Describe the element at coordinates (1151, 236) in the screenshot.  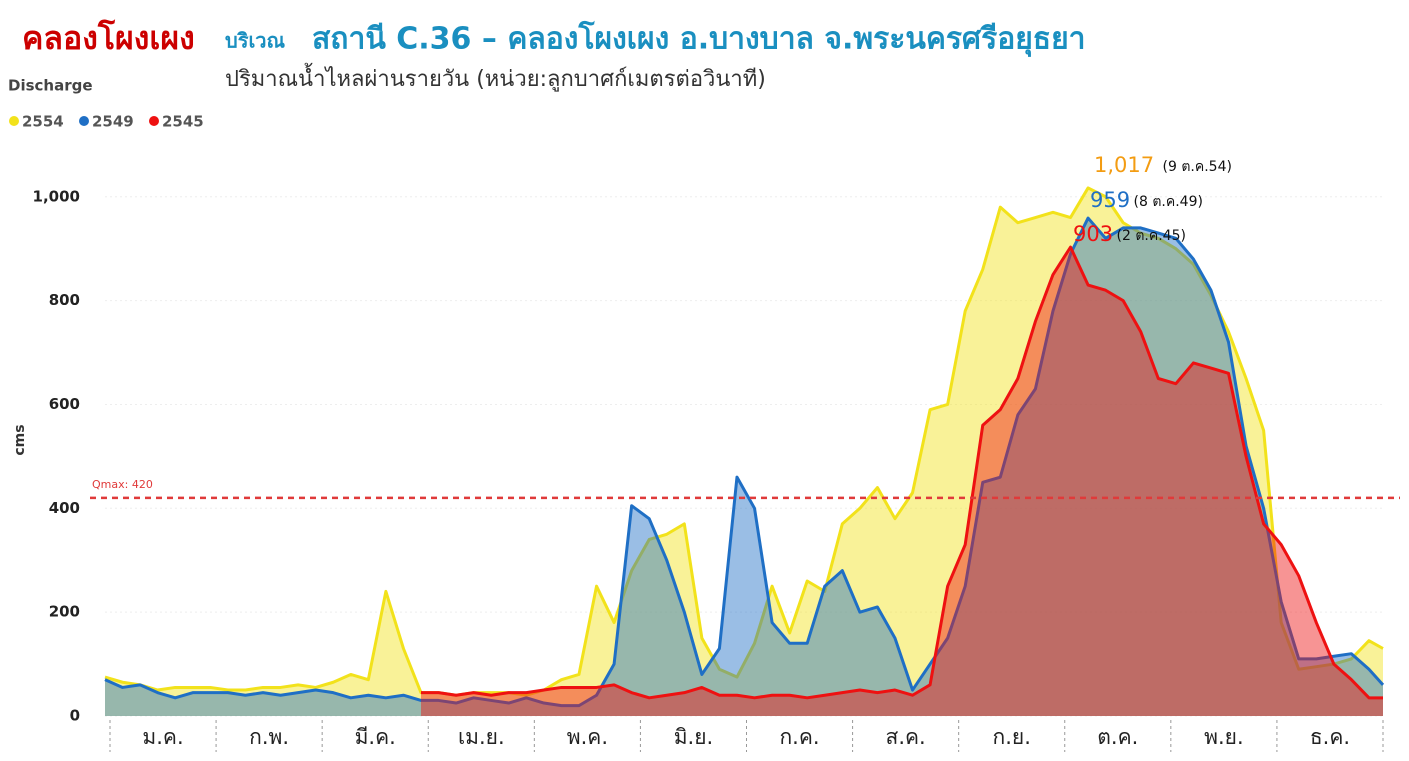
I see `annotation-date: (2 ต.ค.45)` at that location.